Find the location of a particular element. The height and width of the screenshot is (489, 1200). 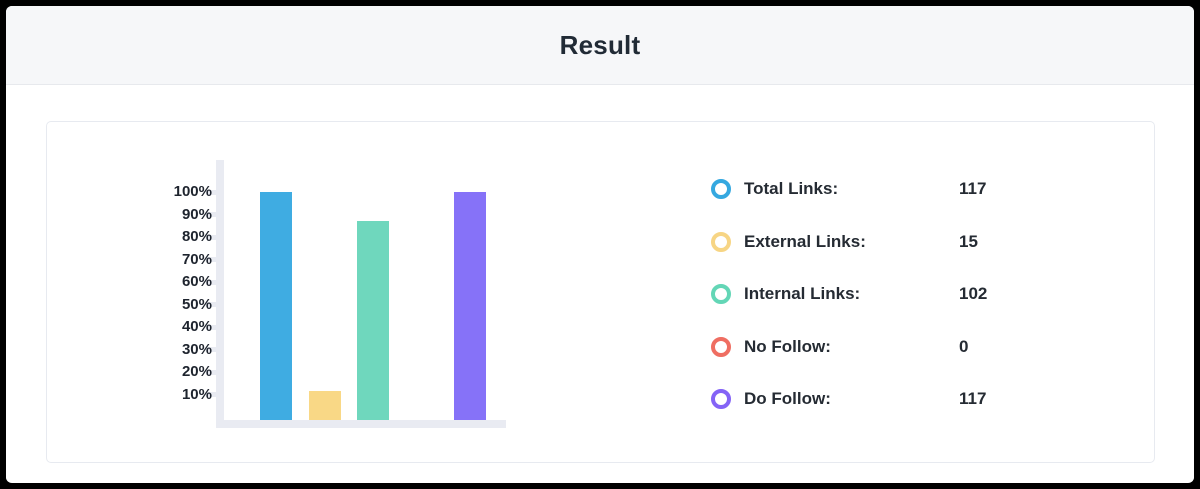

legend-value: 0 is located at coordinates (964, 346).